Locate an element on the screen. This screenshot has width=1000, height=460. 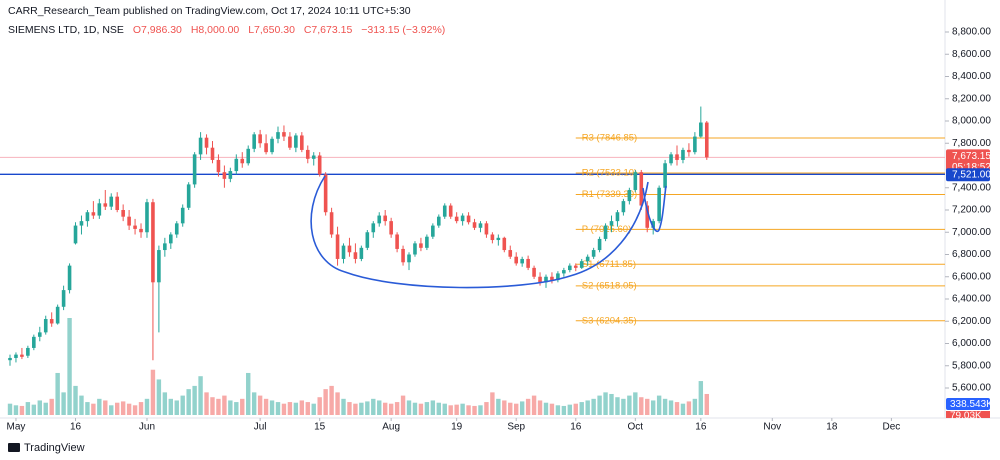
pivot-label: S1 (6711.85) is located at coordinates (609, 264).